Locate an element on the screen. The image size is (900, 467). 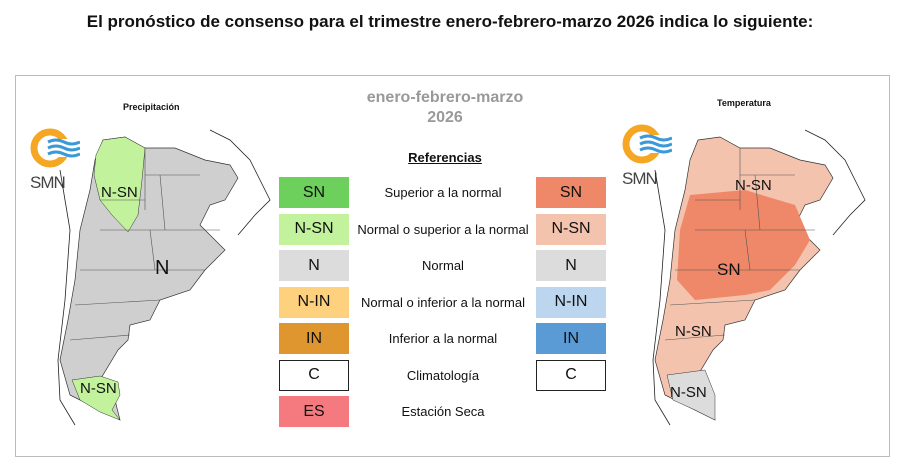
temp-legend-swatch: N is located at coordinates (571, 265).